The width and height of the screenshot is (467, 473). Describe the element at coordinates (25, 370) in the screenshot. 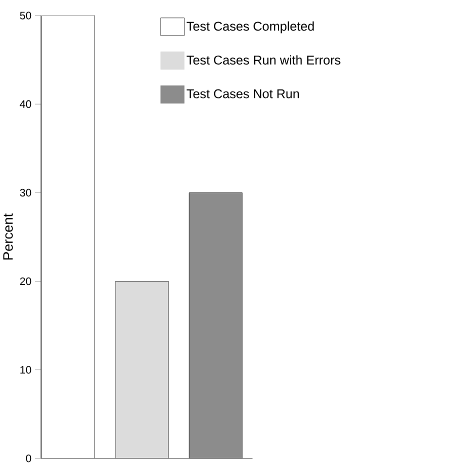

I see `y-tick-label: 10` at that location.